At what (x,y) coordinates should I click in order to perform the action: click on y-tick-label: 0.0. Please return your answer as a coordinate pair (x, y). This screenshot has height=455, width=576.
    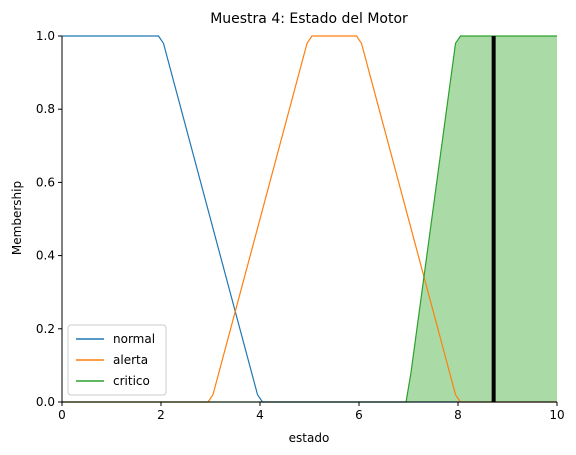
    Looking at the image, I should click on (45, 402).